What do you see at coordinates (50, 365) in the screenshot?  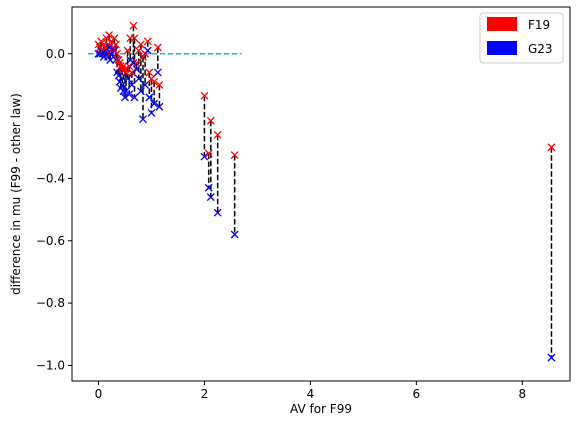 I see `y-tick-label-5: −1.0` at bounding box center [50, 365].